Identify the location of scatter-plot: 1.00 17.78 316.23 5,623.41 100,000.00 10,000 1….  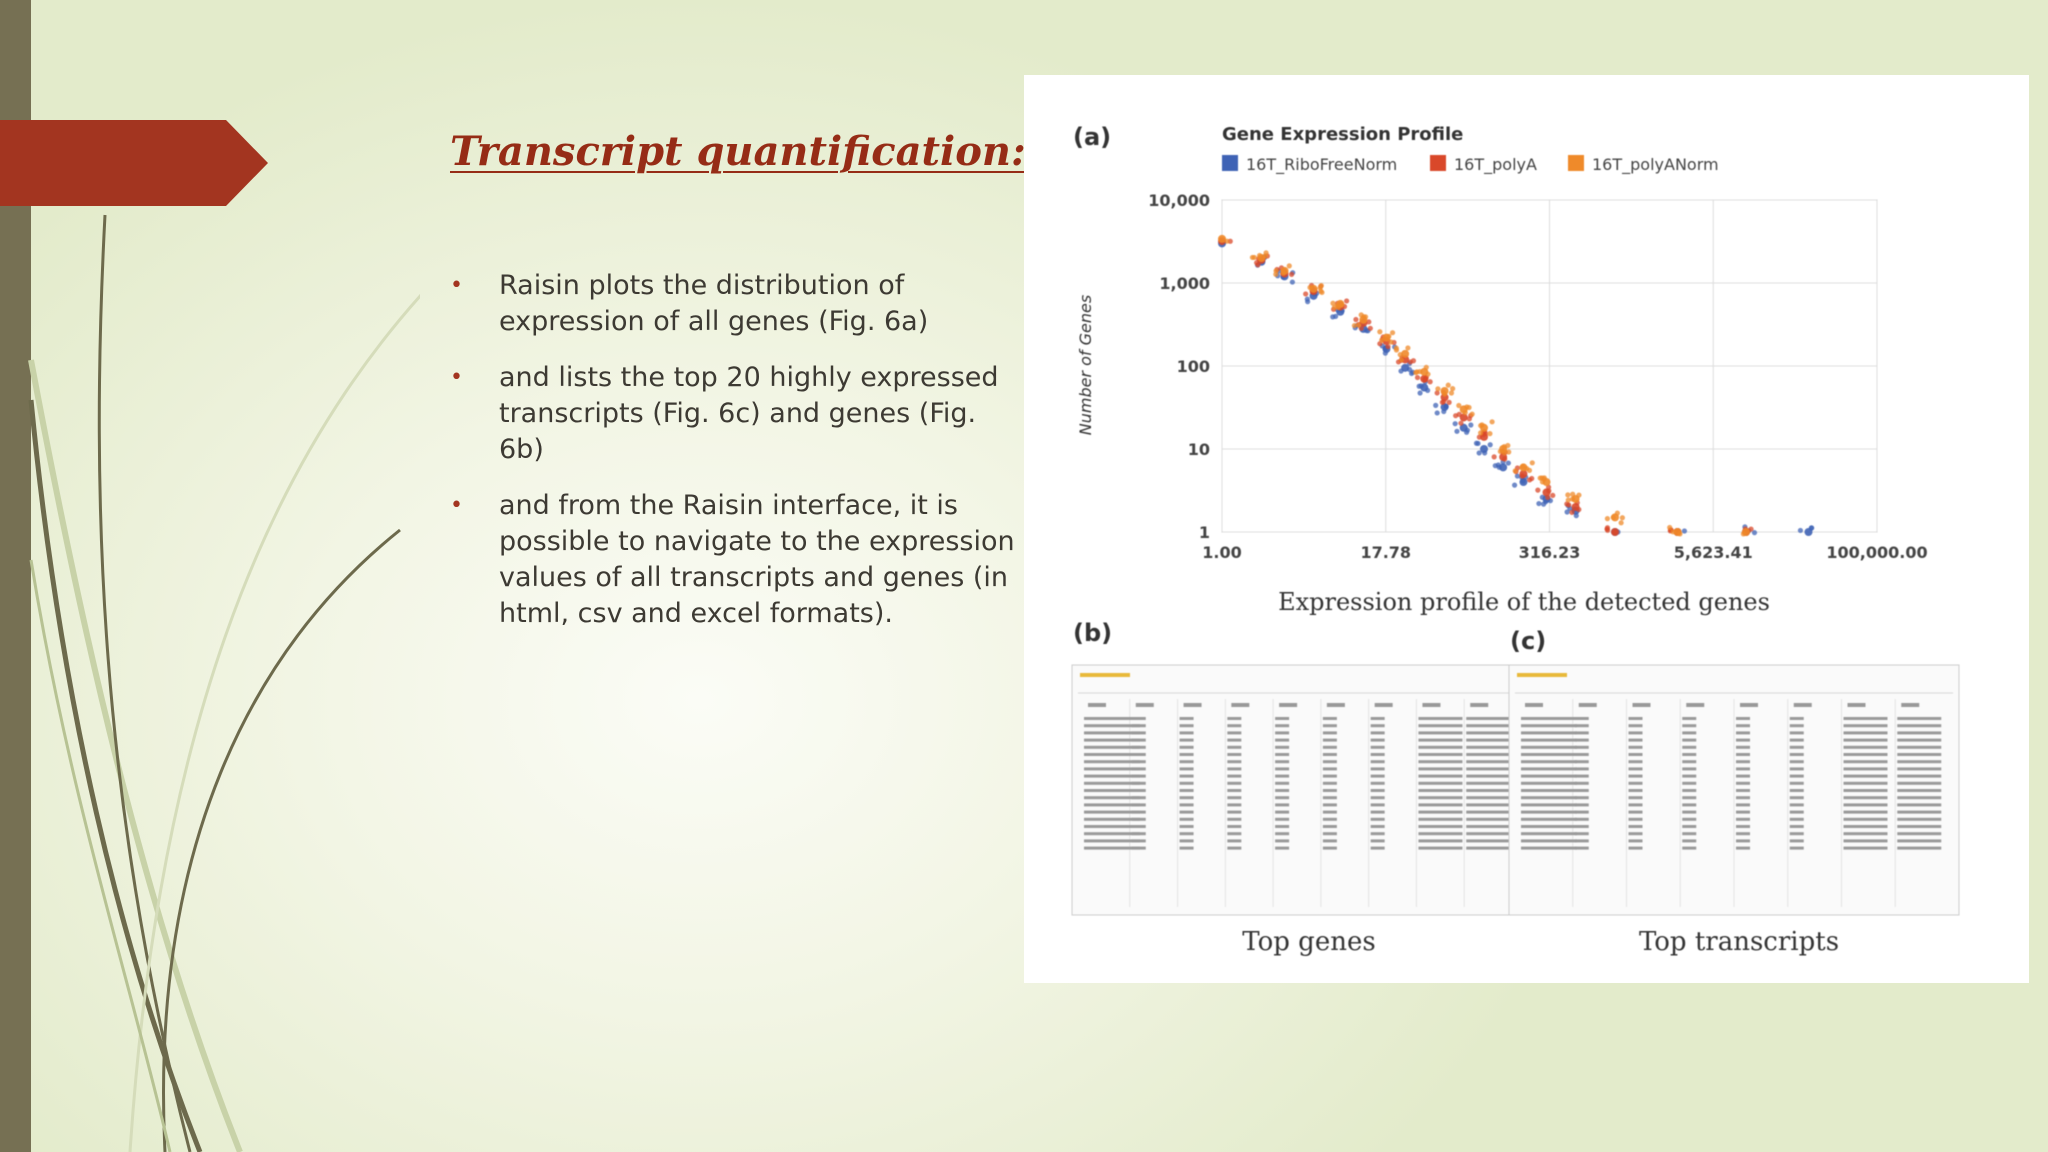
(1537, 376).